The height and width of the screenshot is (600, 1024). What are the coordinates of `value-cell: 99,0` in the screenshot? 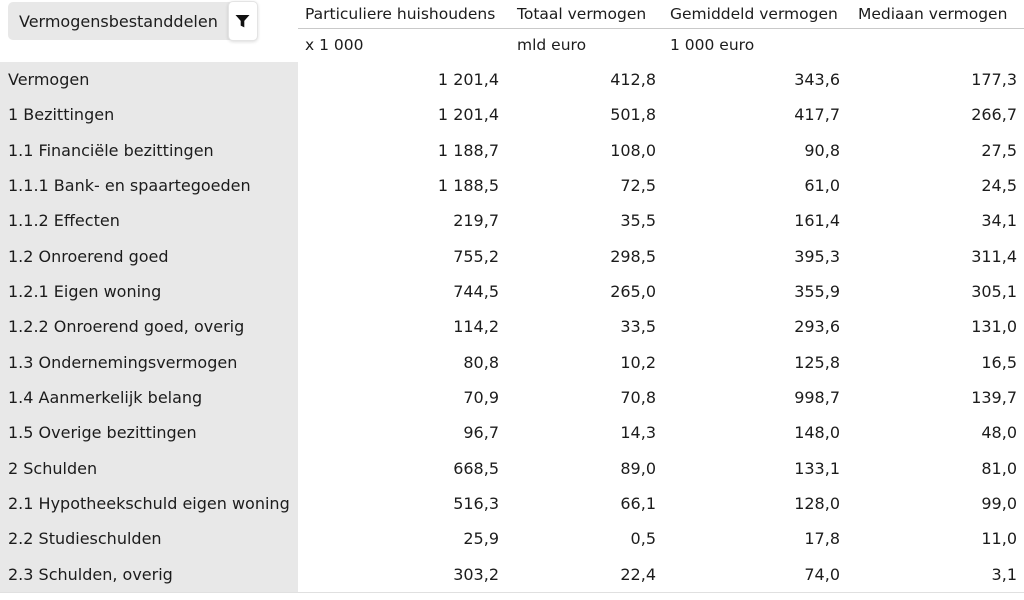 It's located at (999, 504).